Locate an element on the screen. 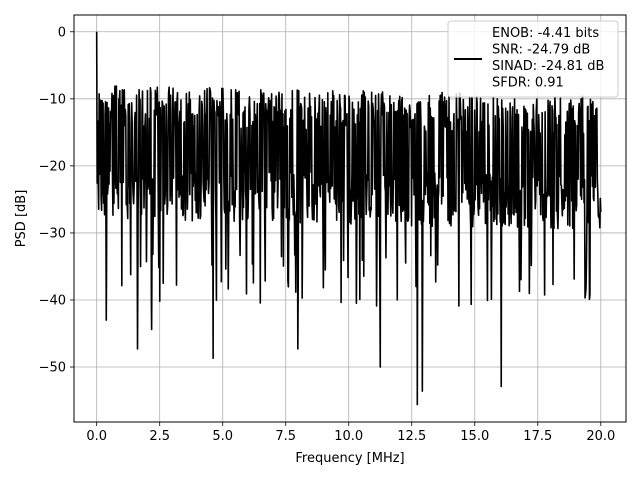 Image resolution: width=640 pixels, height=480 pixels. x-tick-label: 12.5 is located at coordinates (411, 436).